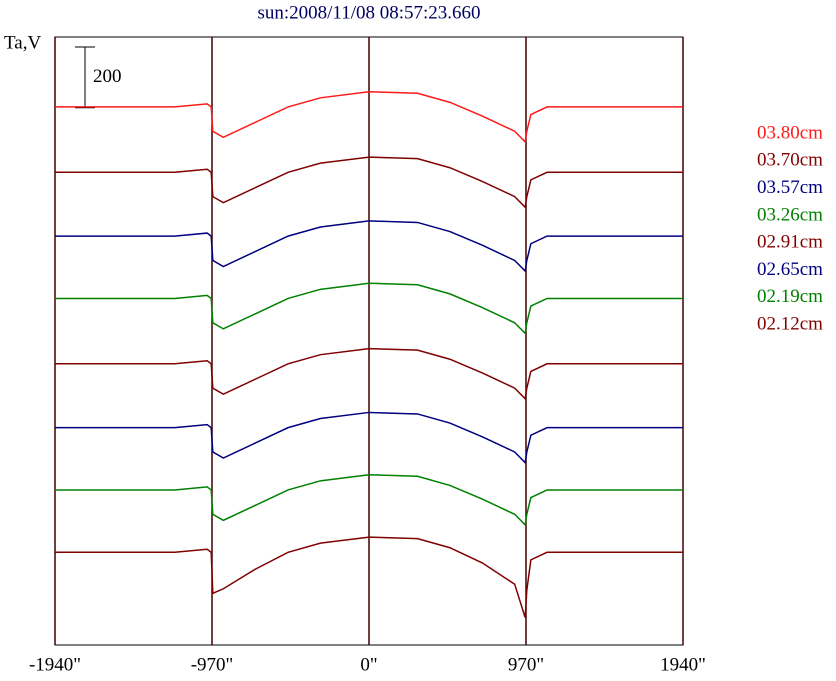  I want to click on legend-label: 03.80cm, so click(790, 132).